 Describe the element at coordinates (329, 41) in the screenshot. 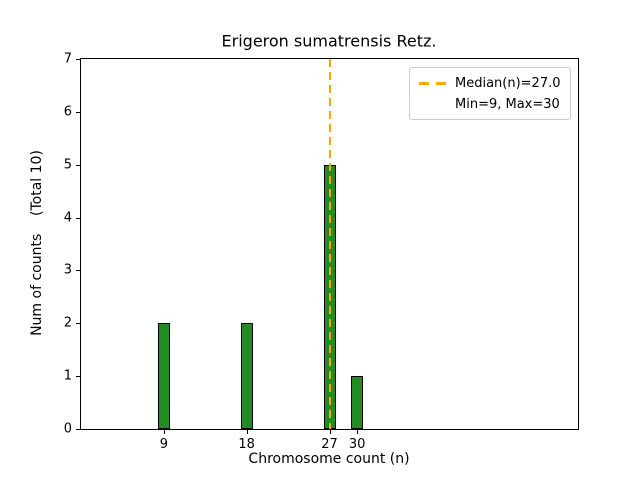

I see `chart-title: Erigeron sumatrensis Retz.` at that location.